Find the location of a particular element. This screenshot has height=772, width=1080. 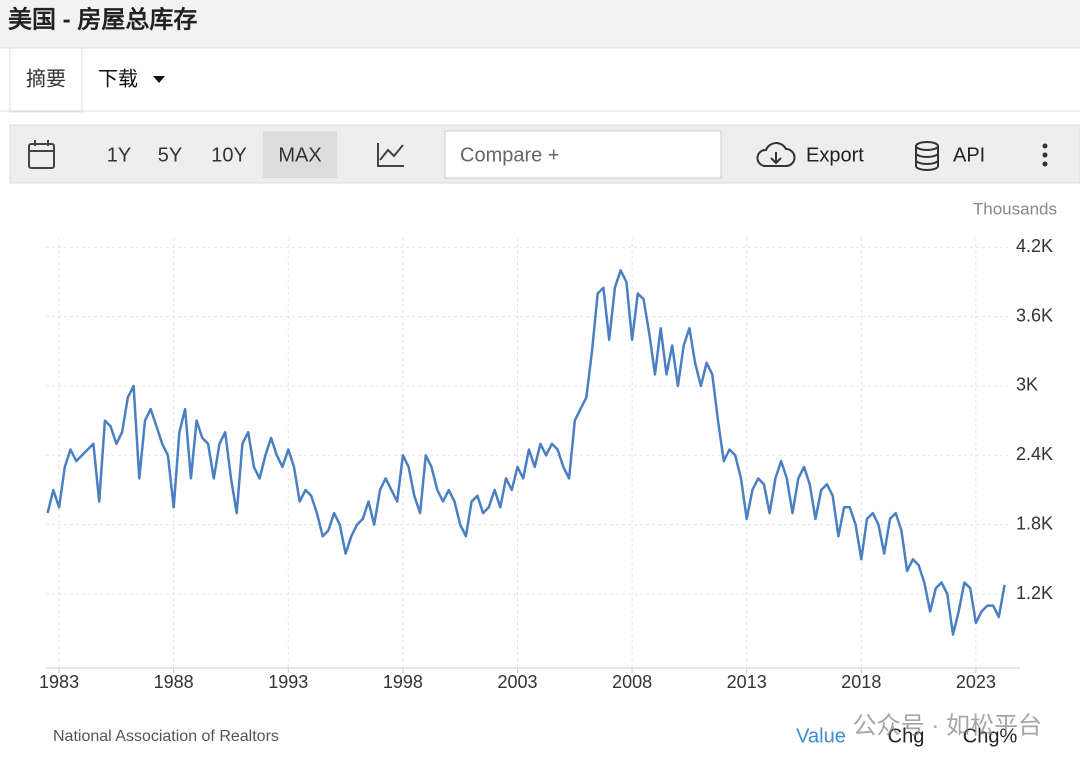

watermark: 公众号 · 如松平台 is located at coordinates (947, 725).